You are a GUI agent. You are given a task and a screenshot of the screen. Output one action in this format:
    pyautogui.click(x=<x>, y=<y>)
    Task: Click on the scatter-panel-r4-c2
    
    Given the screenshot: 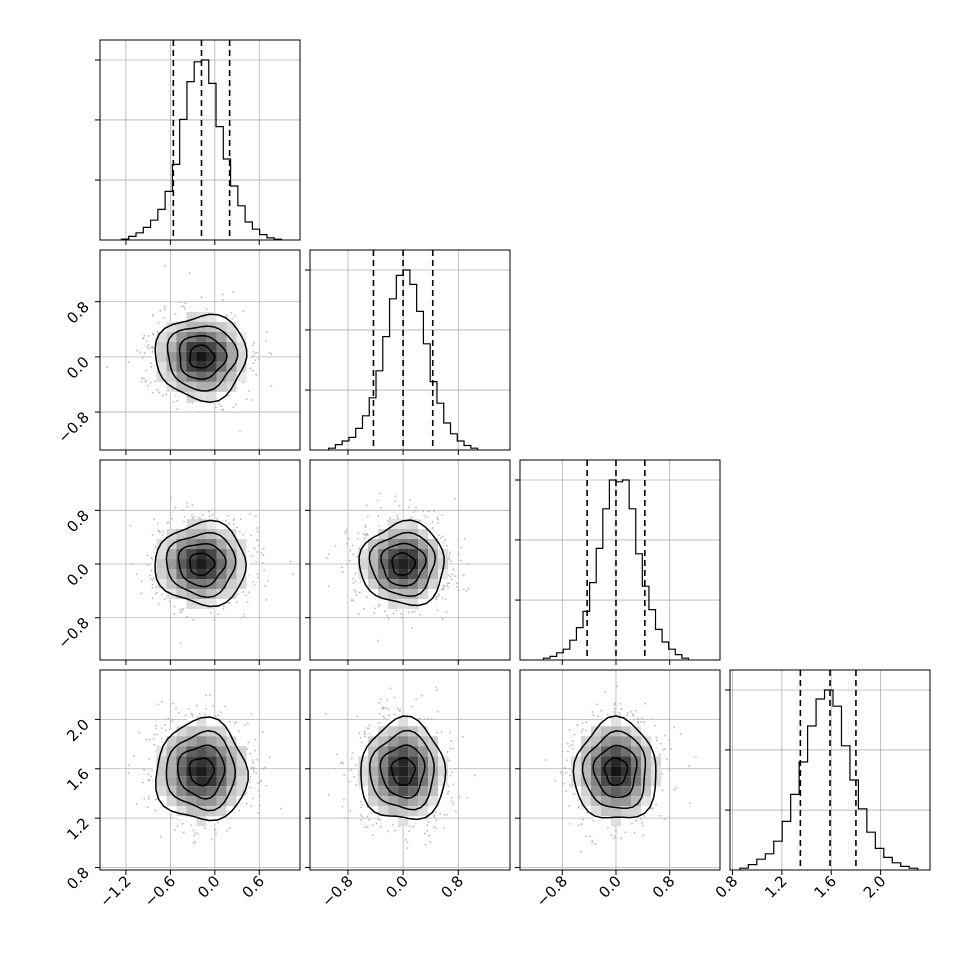 What is the action you would take?
    pyautogui.click(x=410, y=770)
    